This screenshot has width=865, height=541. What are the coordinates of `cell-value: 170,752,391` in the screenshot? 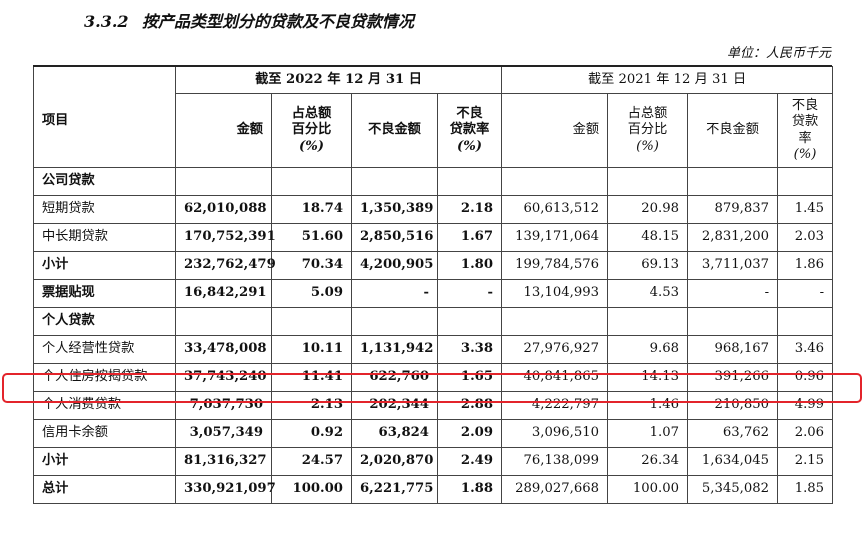 It's located at (225, 237).